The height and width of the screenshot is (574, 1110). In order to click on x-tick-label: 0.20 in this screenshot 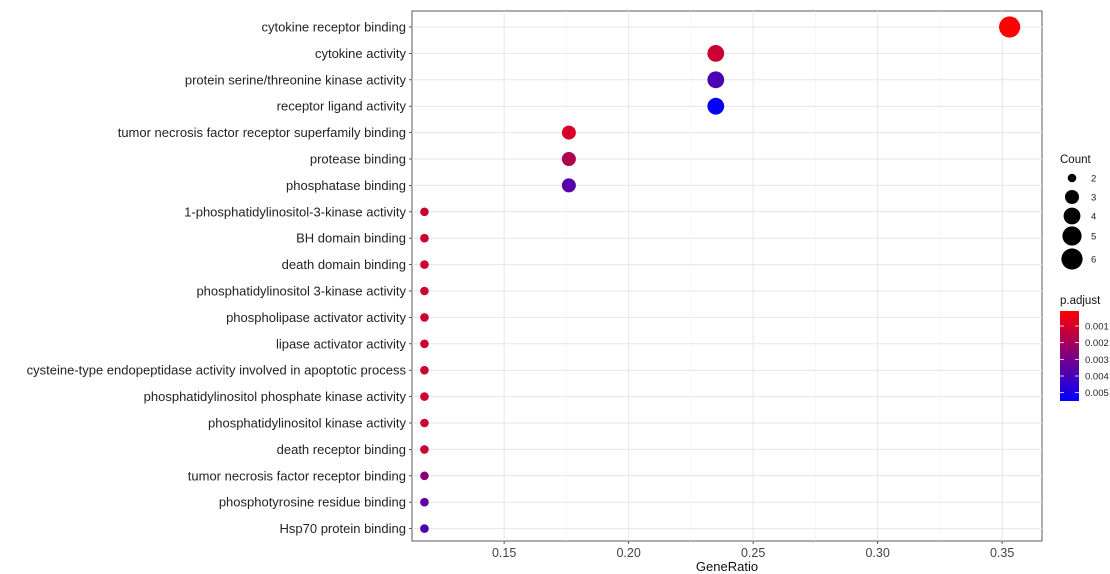, I will do `click(628, 553)`.